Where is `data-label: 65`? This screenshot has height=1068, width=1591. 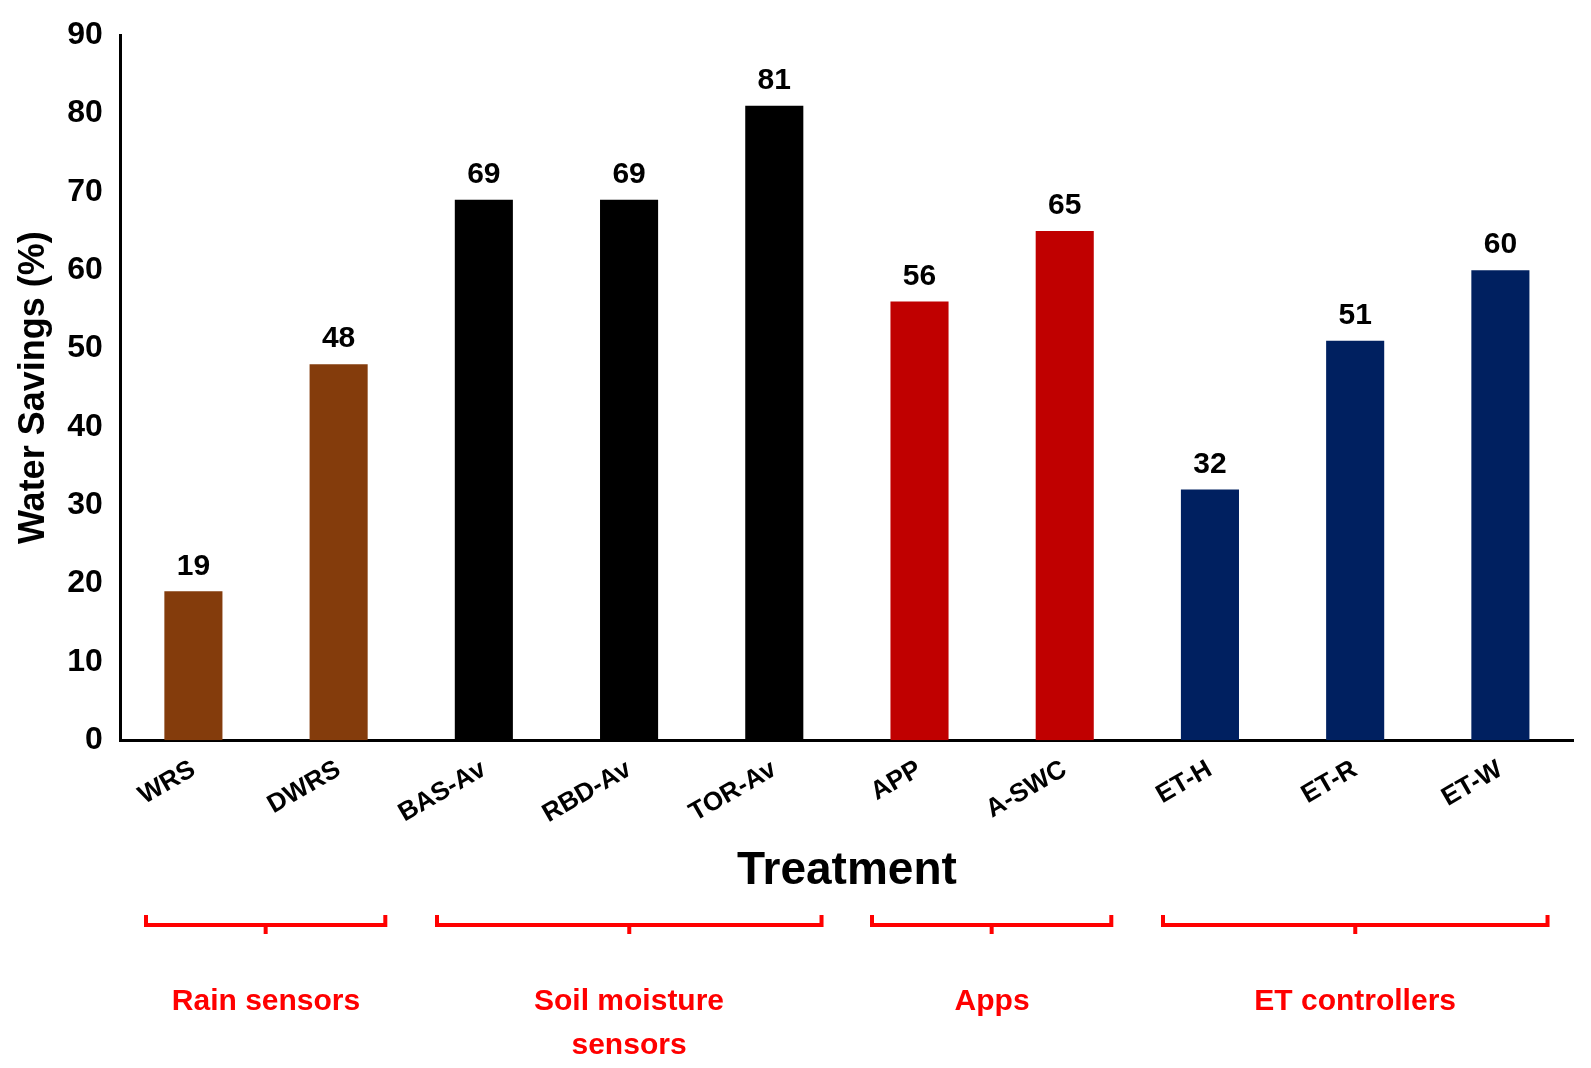
data-label: 65 is located at coordinates (1065, 204).